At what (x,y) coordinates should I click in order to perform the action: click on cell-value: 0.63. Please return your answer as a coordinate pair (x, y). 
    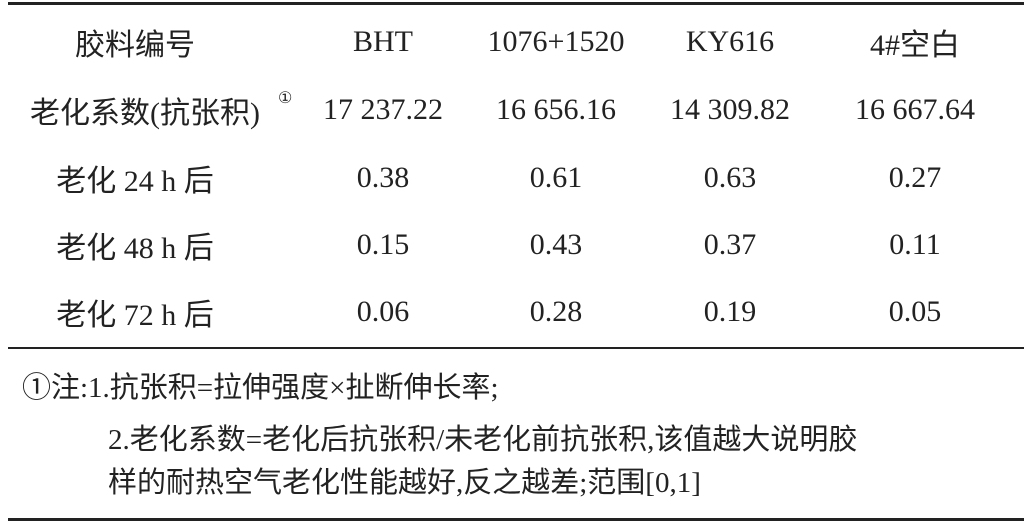
    Looking at the image, I should click on (730, 177).